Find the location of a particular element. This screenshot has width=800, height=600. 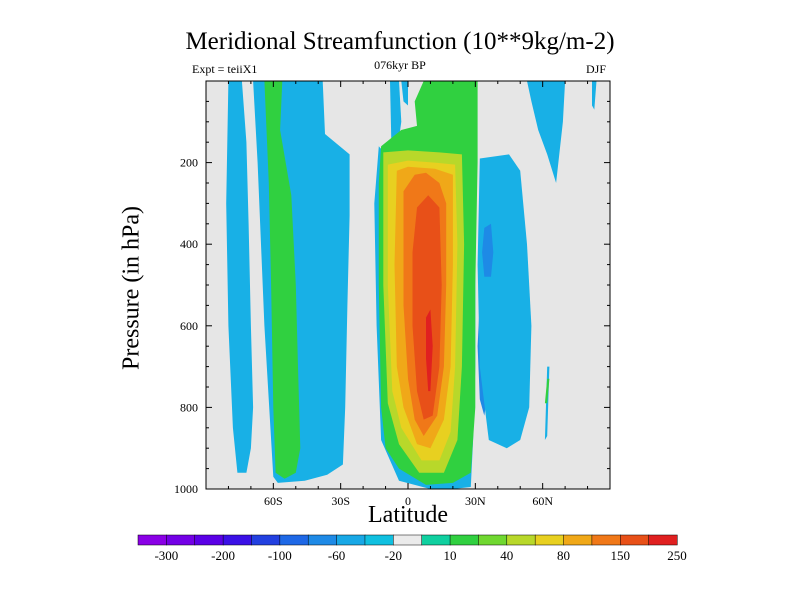

season-label: DJF is located at coordinates (596, 69).